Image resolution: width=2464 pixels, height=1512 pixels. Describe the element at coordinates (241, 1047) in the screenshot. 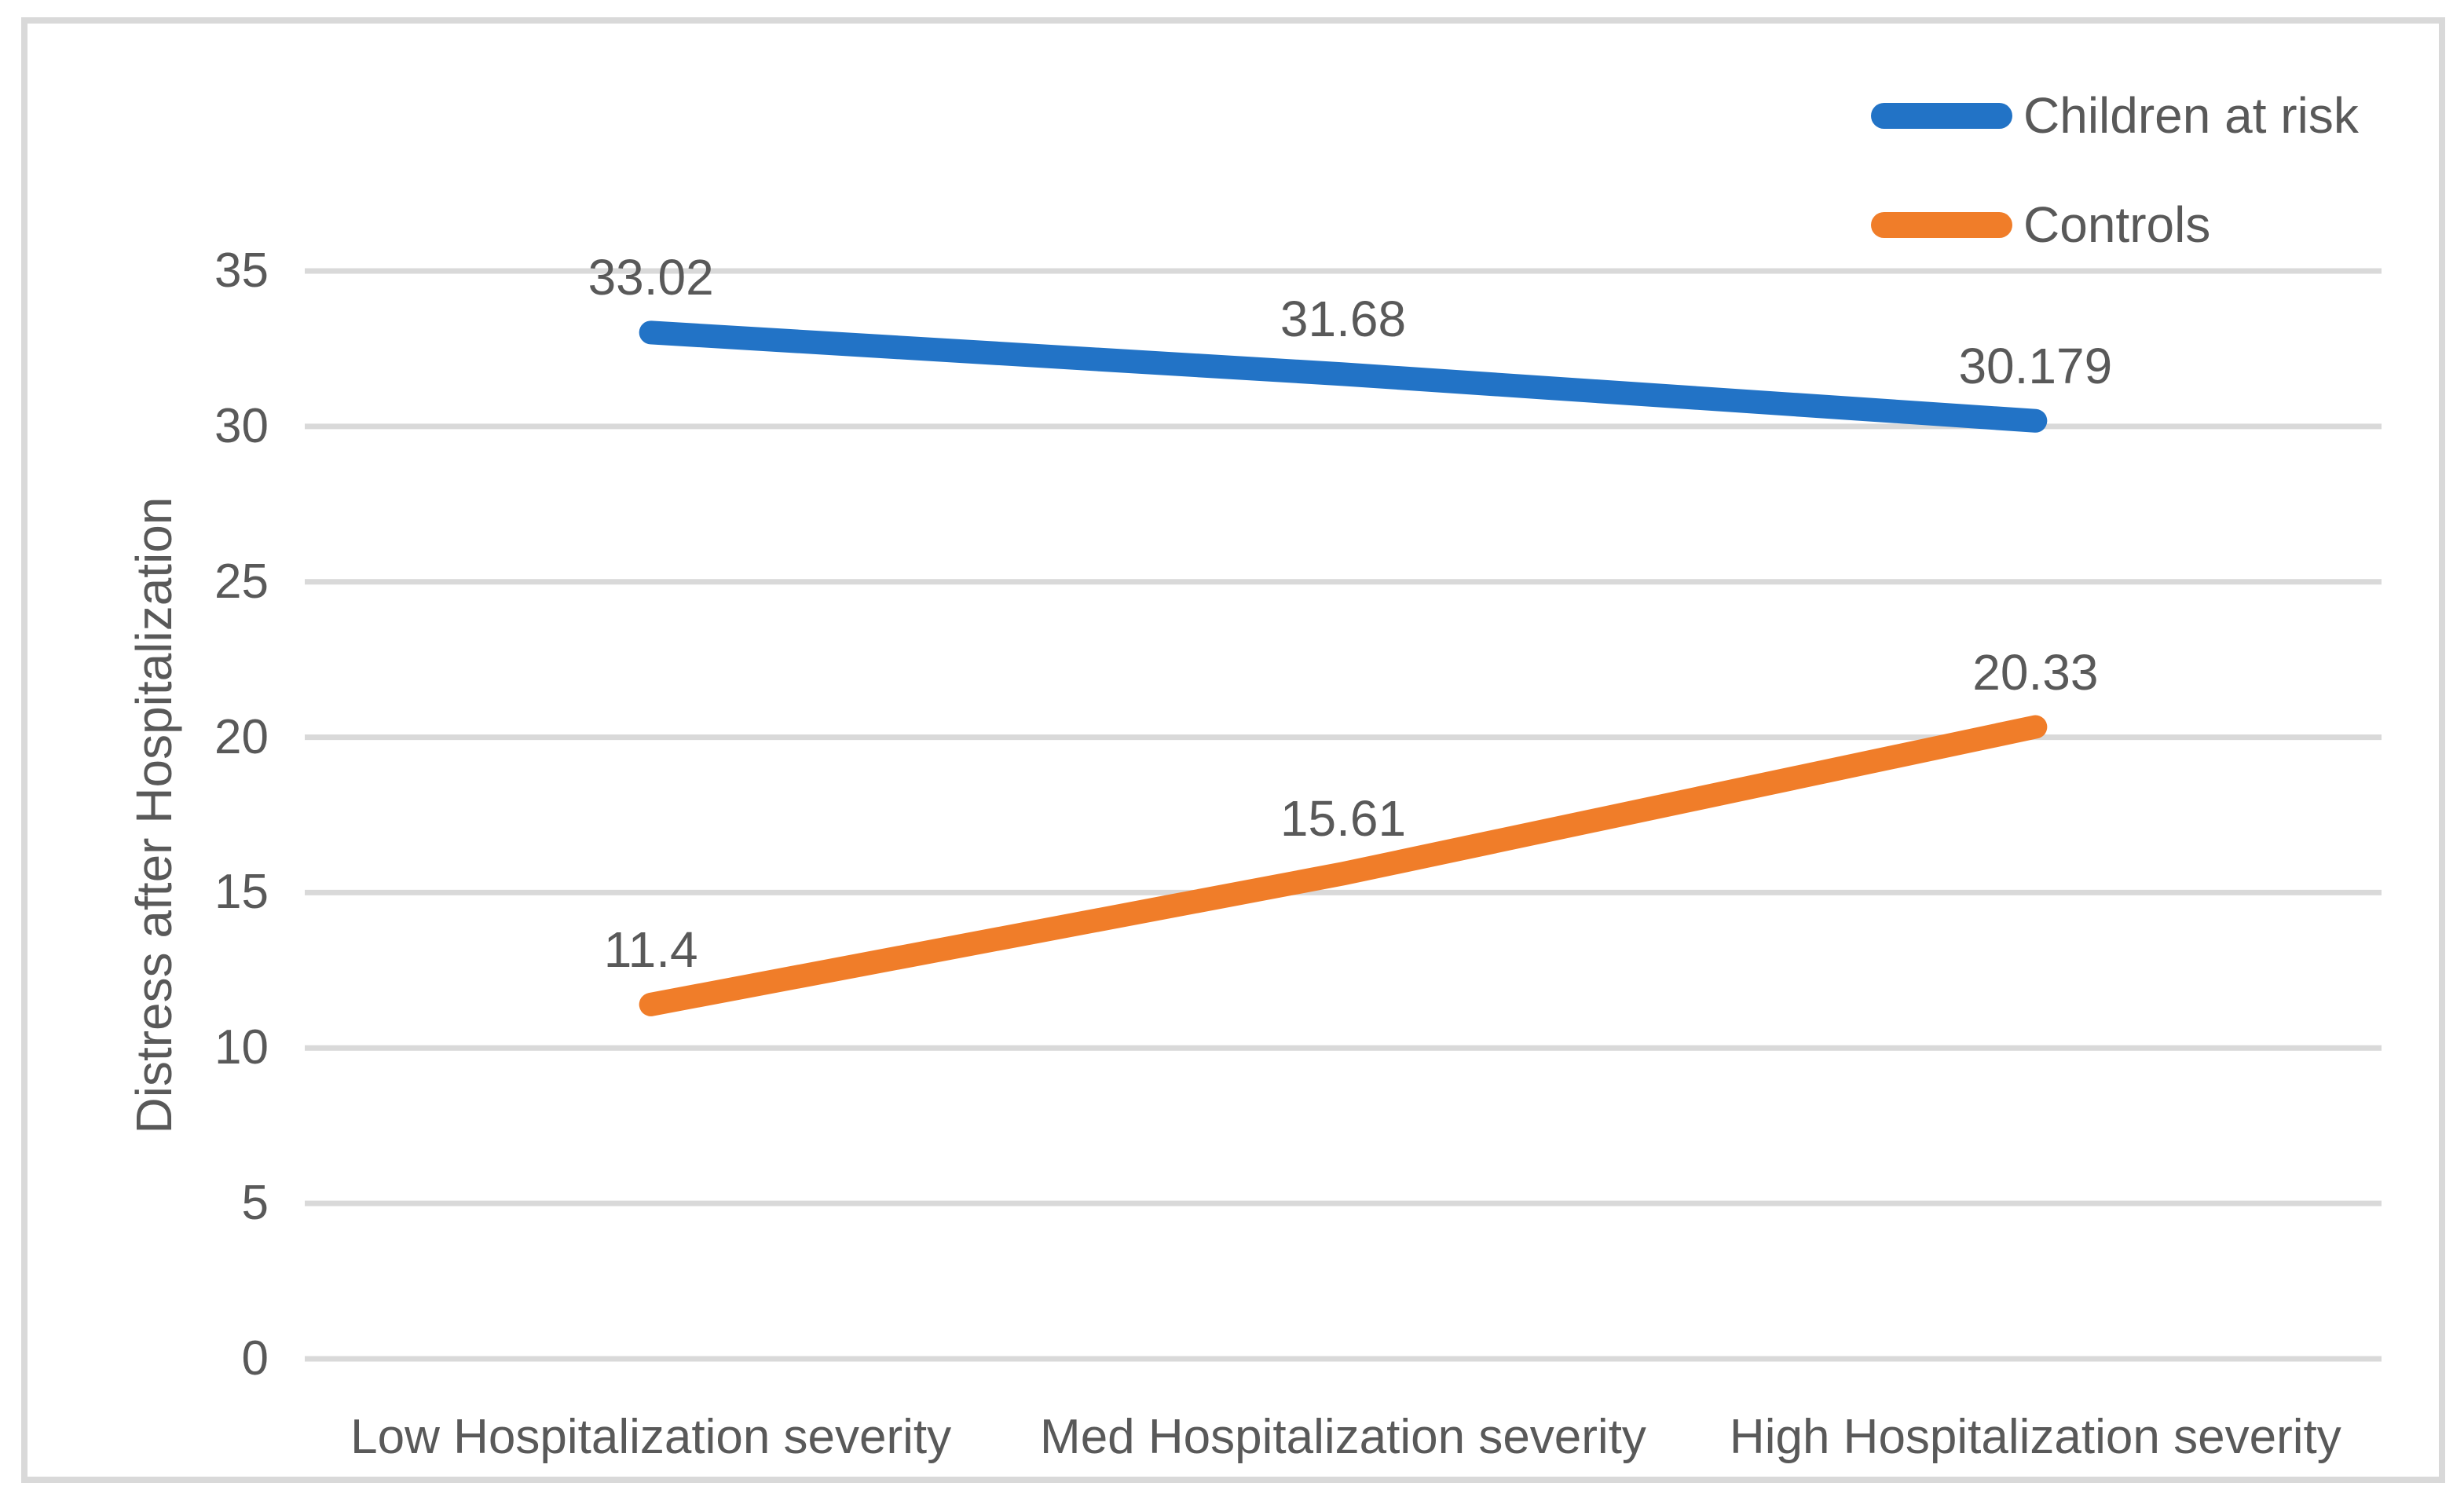

I see `y-tick-label: 10` at that location.